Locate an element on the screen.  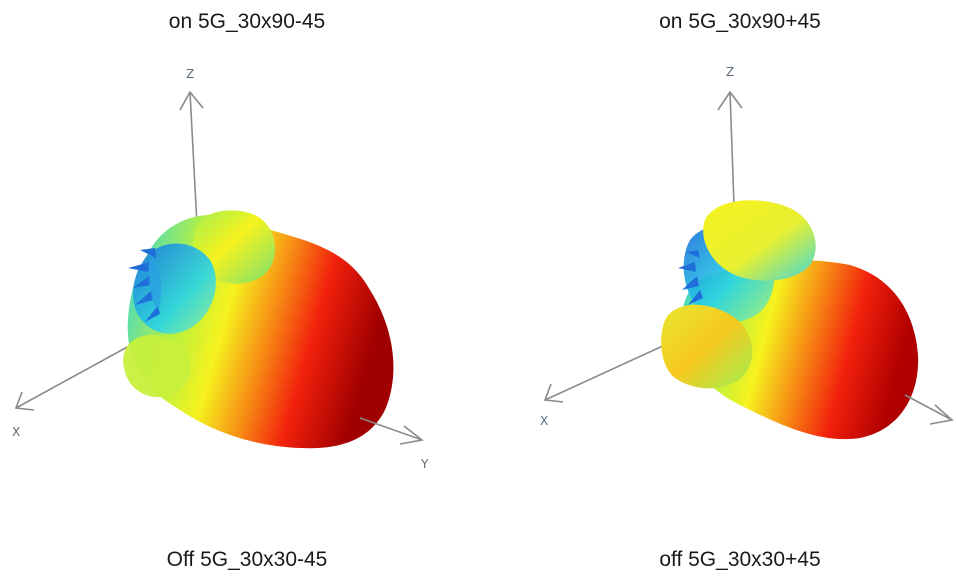
caption-top-left: on 5G_30x90-45 is located at coordinates (247, 21).